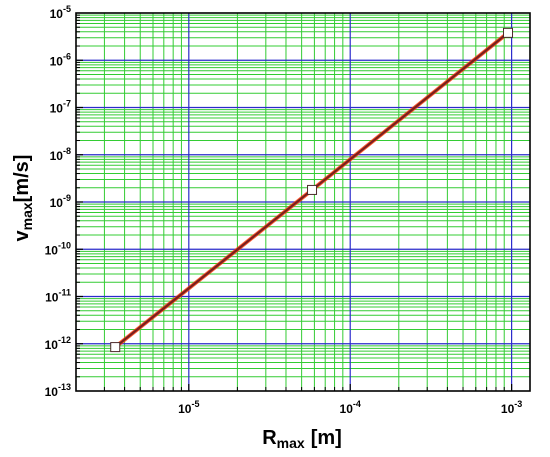 This screenshot has width=550, height=457. Describe the element at coordinates (67, 56) in the screenshot. I see `y-tick-label-exponent: -6` at that location.